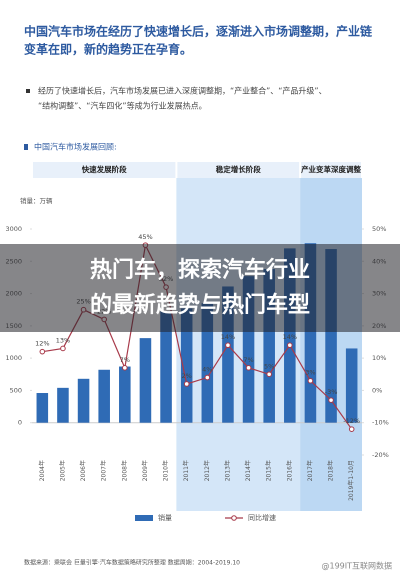 The height and width of the screenshot is (578, 400). I want to click on phase-label: 产业变革深度调整, so click(331, 169).